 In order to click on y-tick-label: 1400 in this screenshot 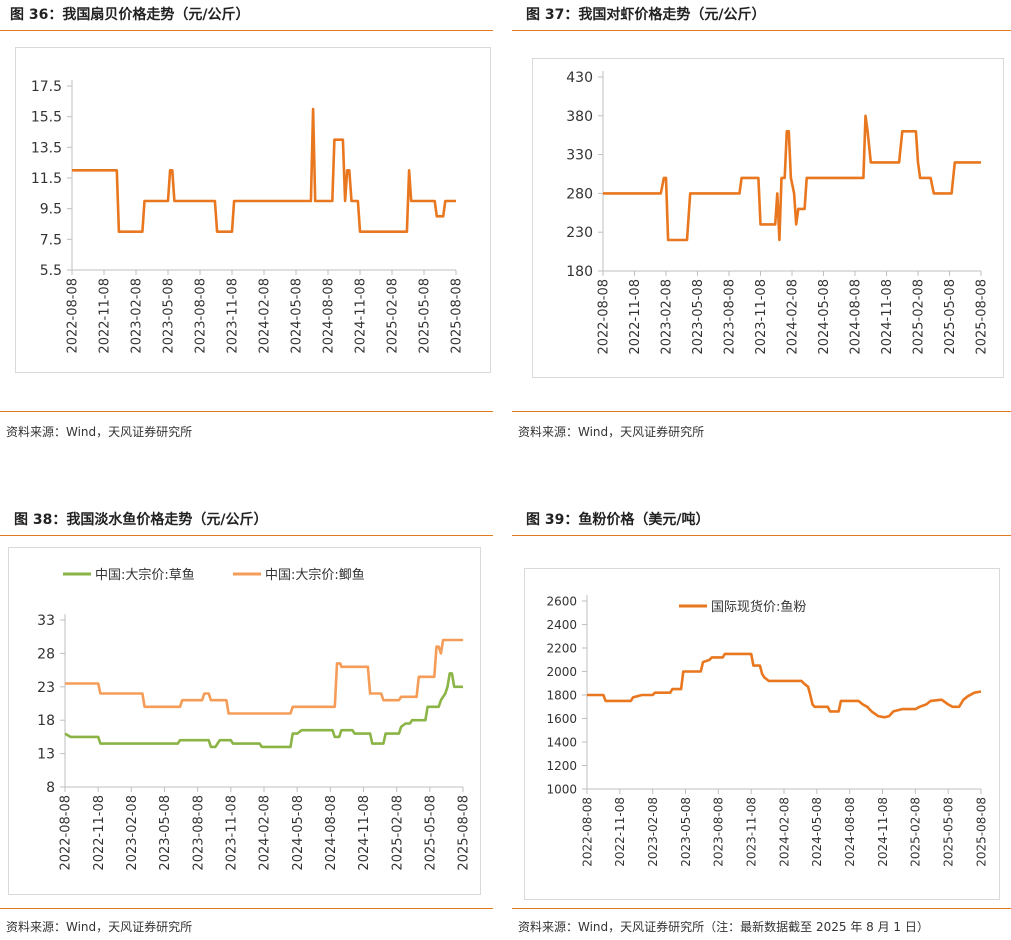, I will do `click(561, 742)`.